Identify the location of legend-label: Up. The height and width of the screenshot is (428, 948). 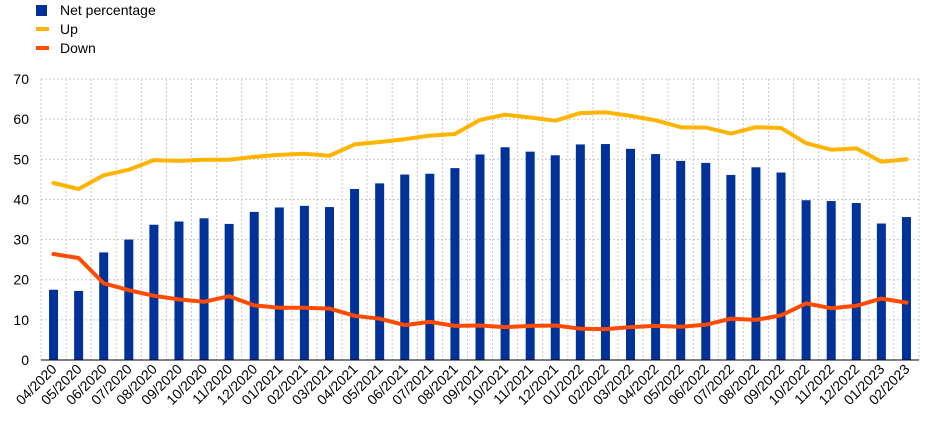
(69, 29).